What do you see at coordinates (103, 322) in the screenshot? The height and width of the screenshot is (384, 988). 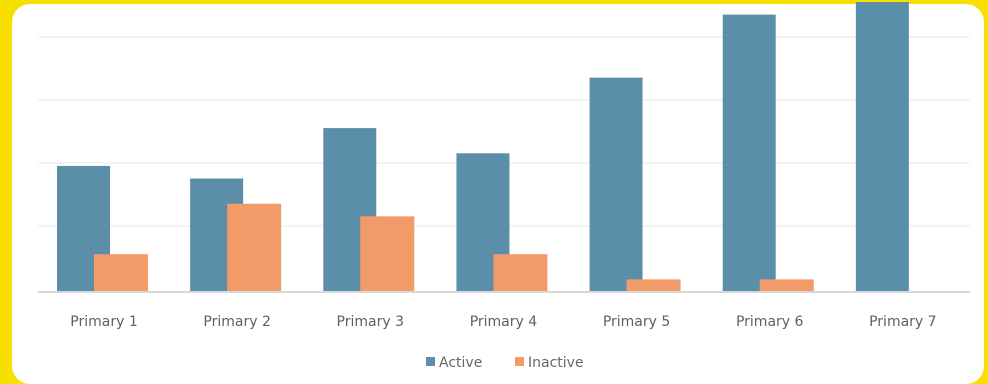 I see `x-tick-label: Primary 1` at bounding box center [103, 322].